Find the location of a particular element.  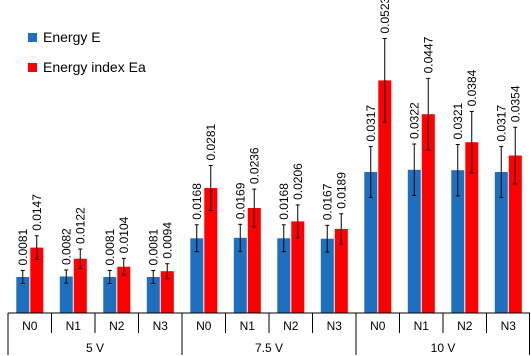

category-label-9: N1 is located at coordinates (422, 326).